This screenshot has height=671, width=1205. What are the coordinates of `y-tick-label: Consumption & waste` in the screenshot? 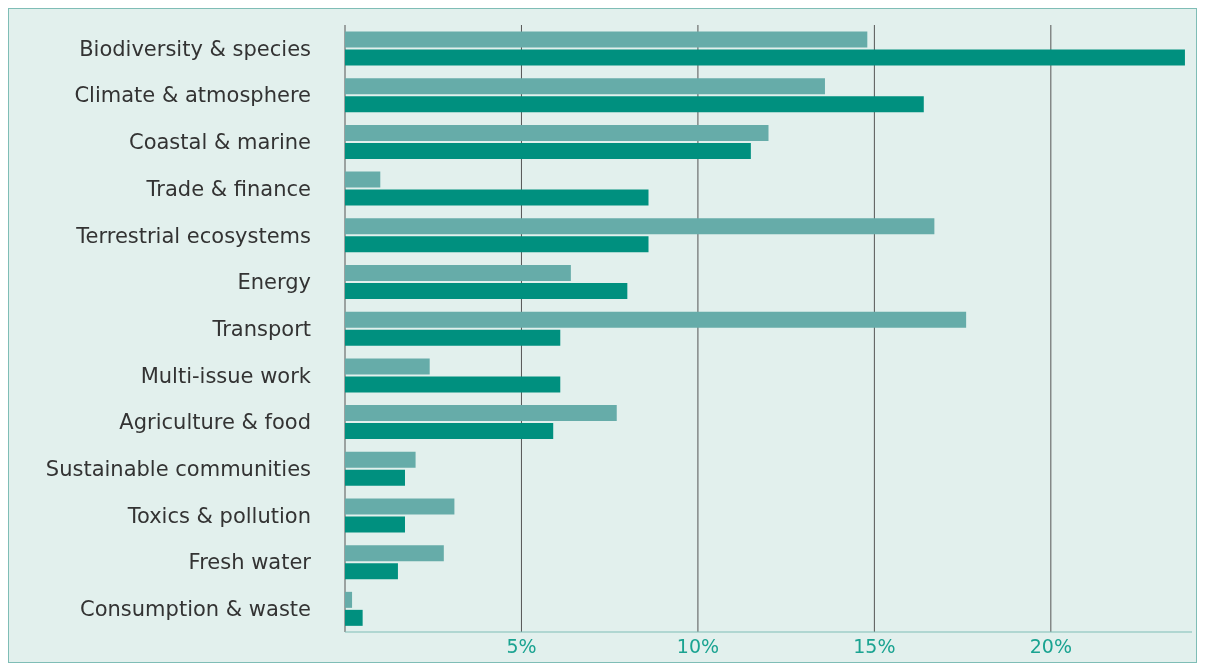 It's located at (195, 609).